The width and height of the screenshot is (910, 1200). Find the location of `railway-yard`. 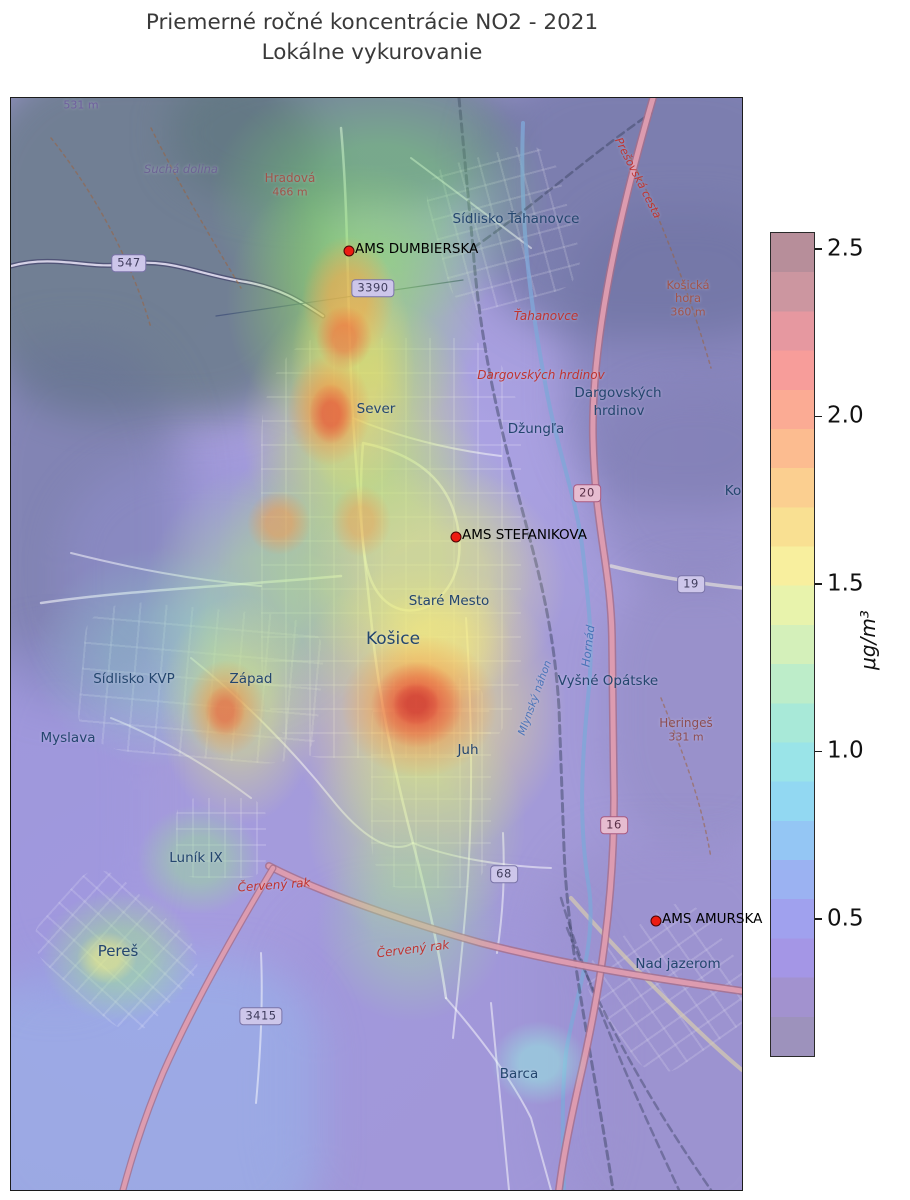

railway-yard is located at coordinates (620, 1043).